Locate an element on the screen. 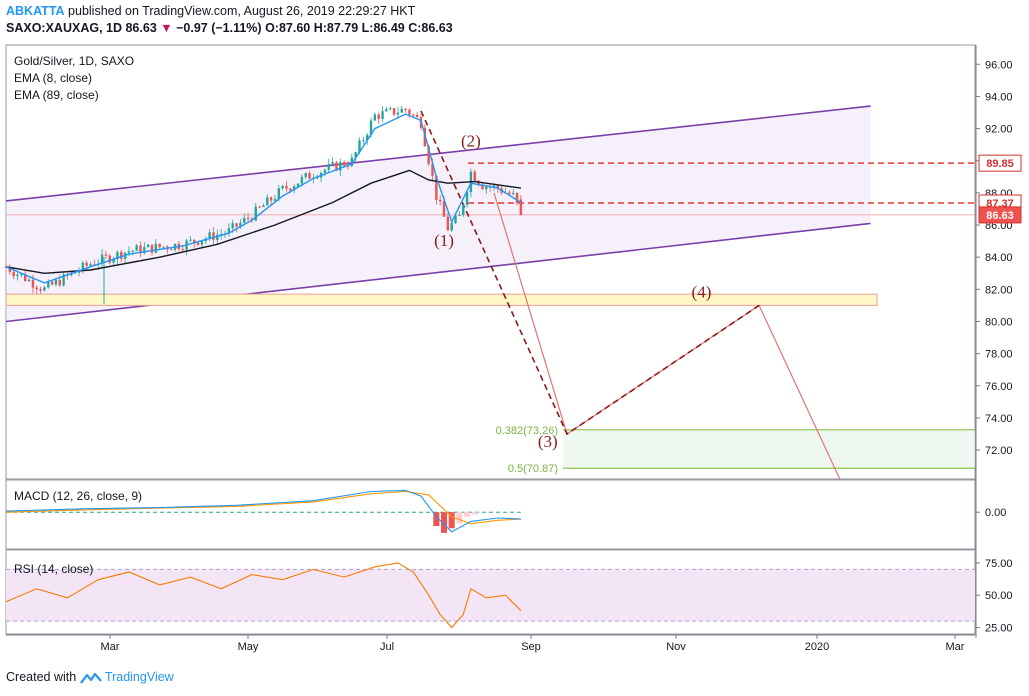  ema-fast-line is located at coordinates (263, 198).